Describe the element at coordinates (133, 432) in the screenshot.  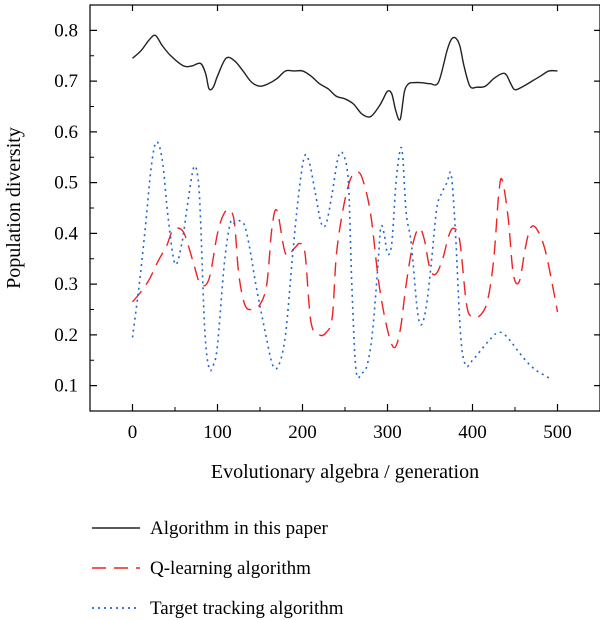
I see `x-tick-label: 0` at that location.